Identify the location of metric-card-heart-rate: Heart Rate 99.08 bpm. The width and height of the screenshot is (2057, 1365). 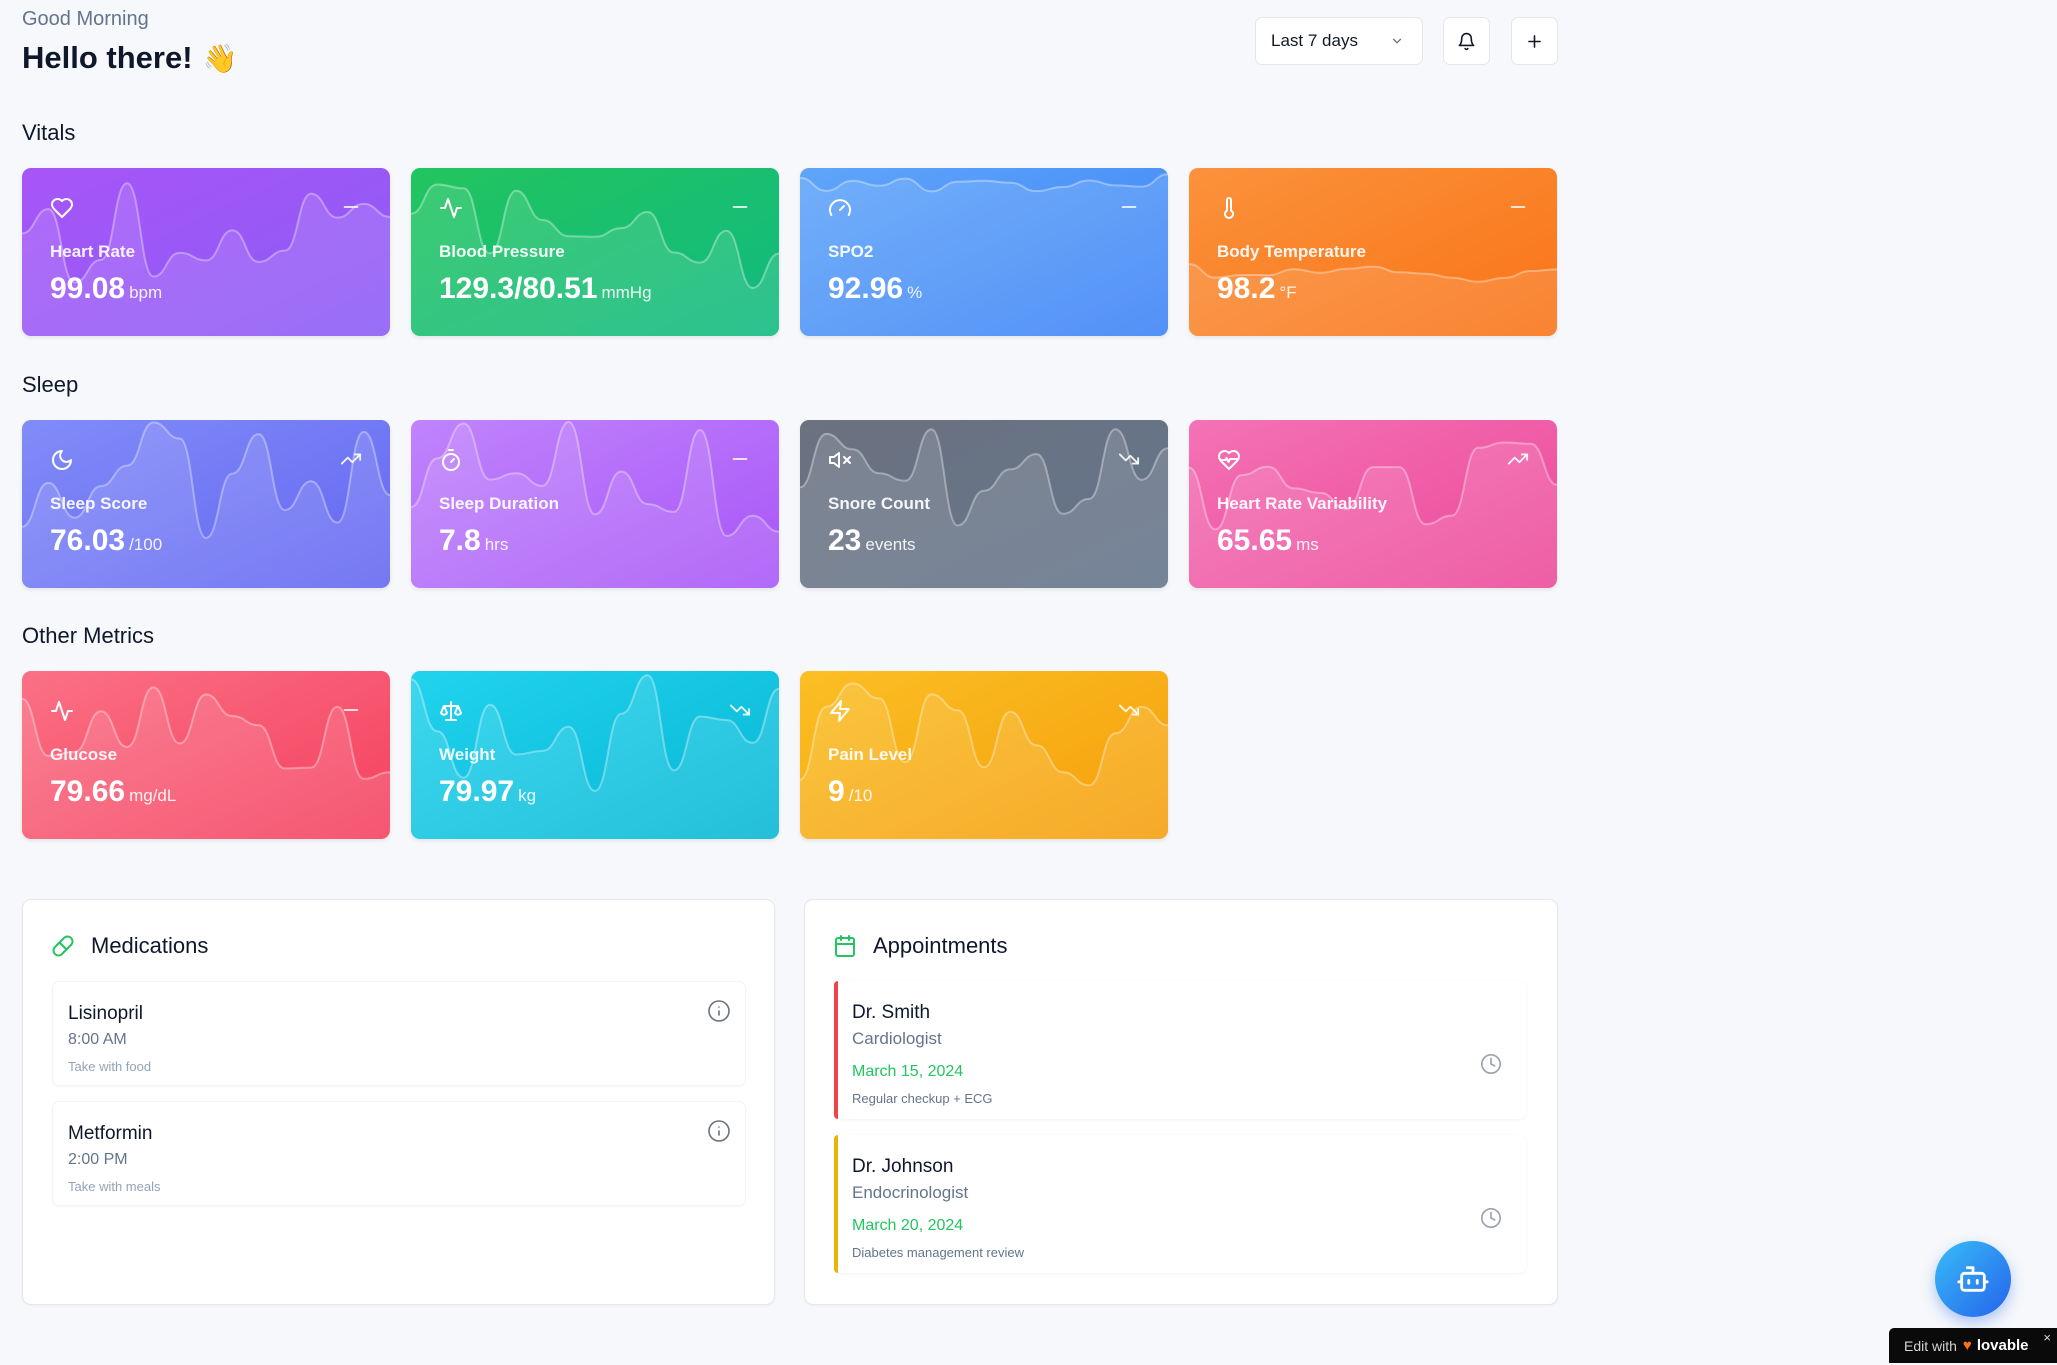
(206, 252).